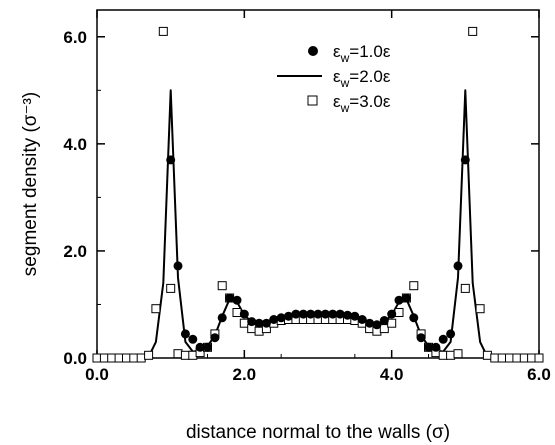 This screenshot has width=555, height=445. I want to click on y-tick-label: 6.0, so click(75, 37).